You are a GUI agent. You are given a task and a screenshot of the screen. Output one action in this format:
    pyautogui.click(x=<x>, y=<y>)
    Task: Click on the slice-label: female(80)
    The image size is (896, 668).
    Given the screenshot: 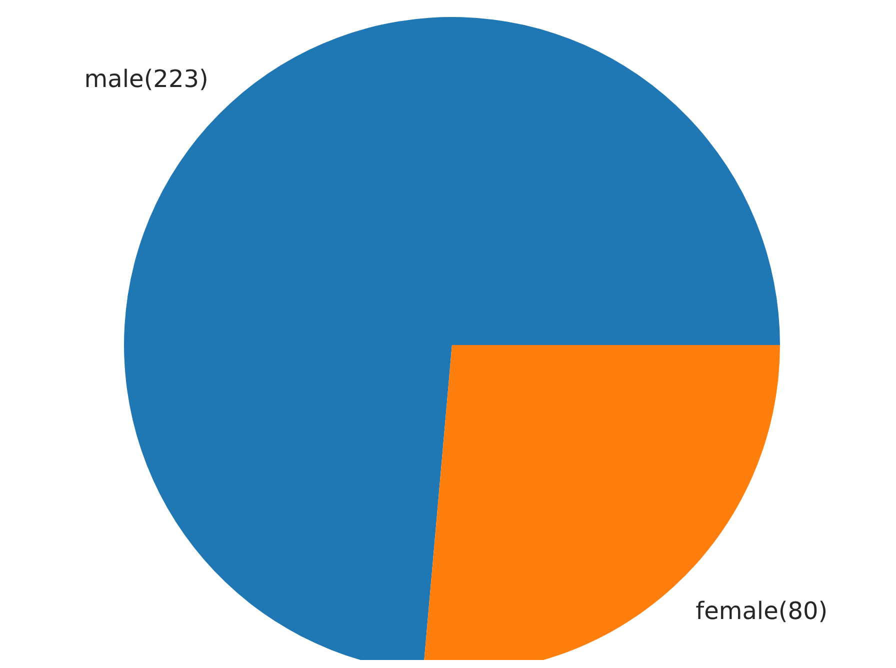 What is the action you would take?
    pyautogui.click(x=762, y=611)
    